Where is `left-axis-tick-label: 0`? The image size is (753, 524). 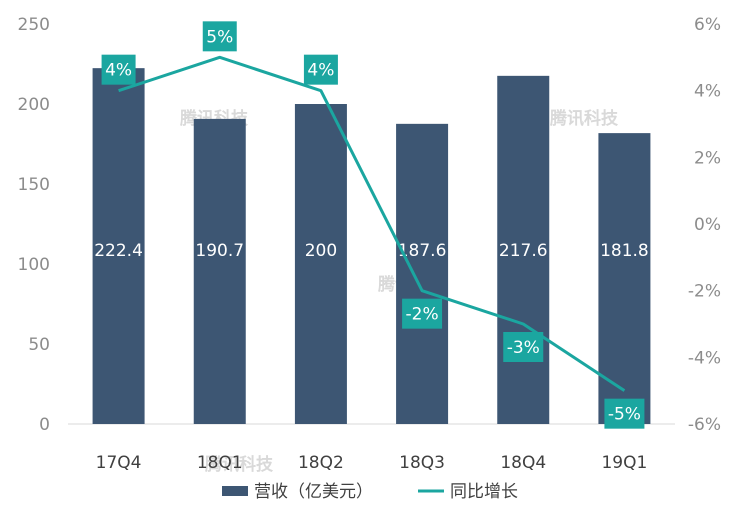
left-axis-tick-label: 0 is located at coordinates (44, 425).